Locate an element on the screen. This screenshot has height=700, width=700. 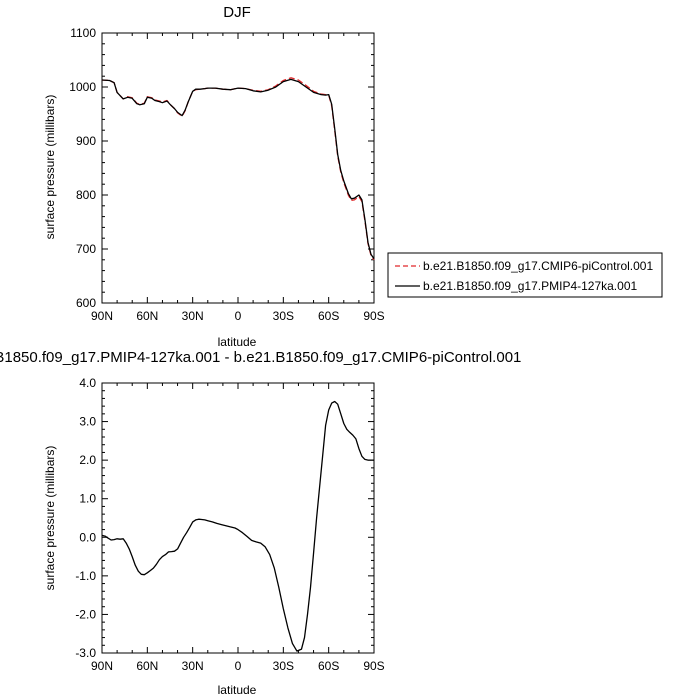
bottom-y-axis-label: surface pressure (millibars) is located at coordinates (50, 518).